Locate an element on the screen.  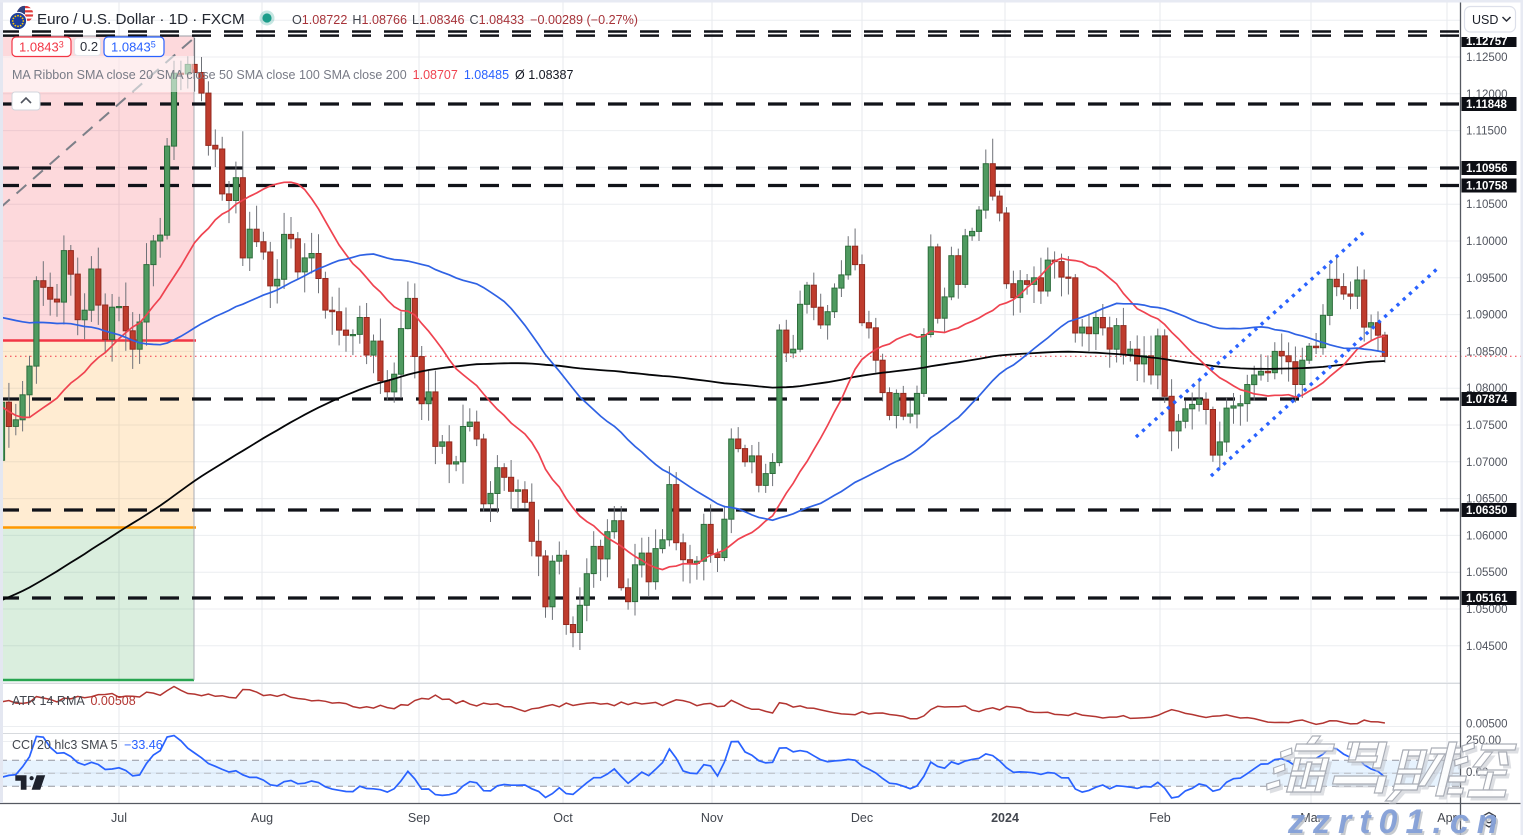
svg-text: Mar is located at coordinates (1311, 818).